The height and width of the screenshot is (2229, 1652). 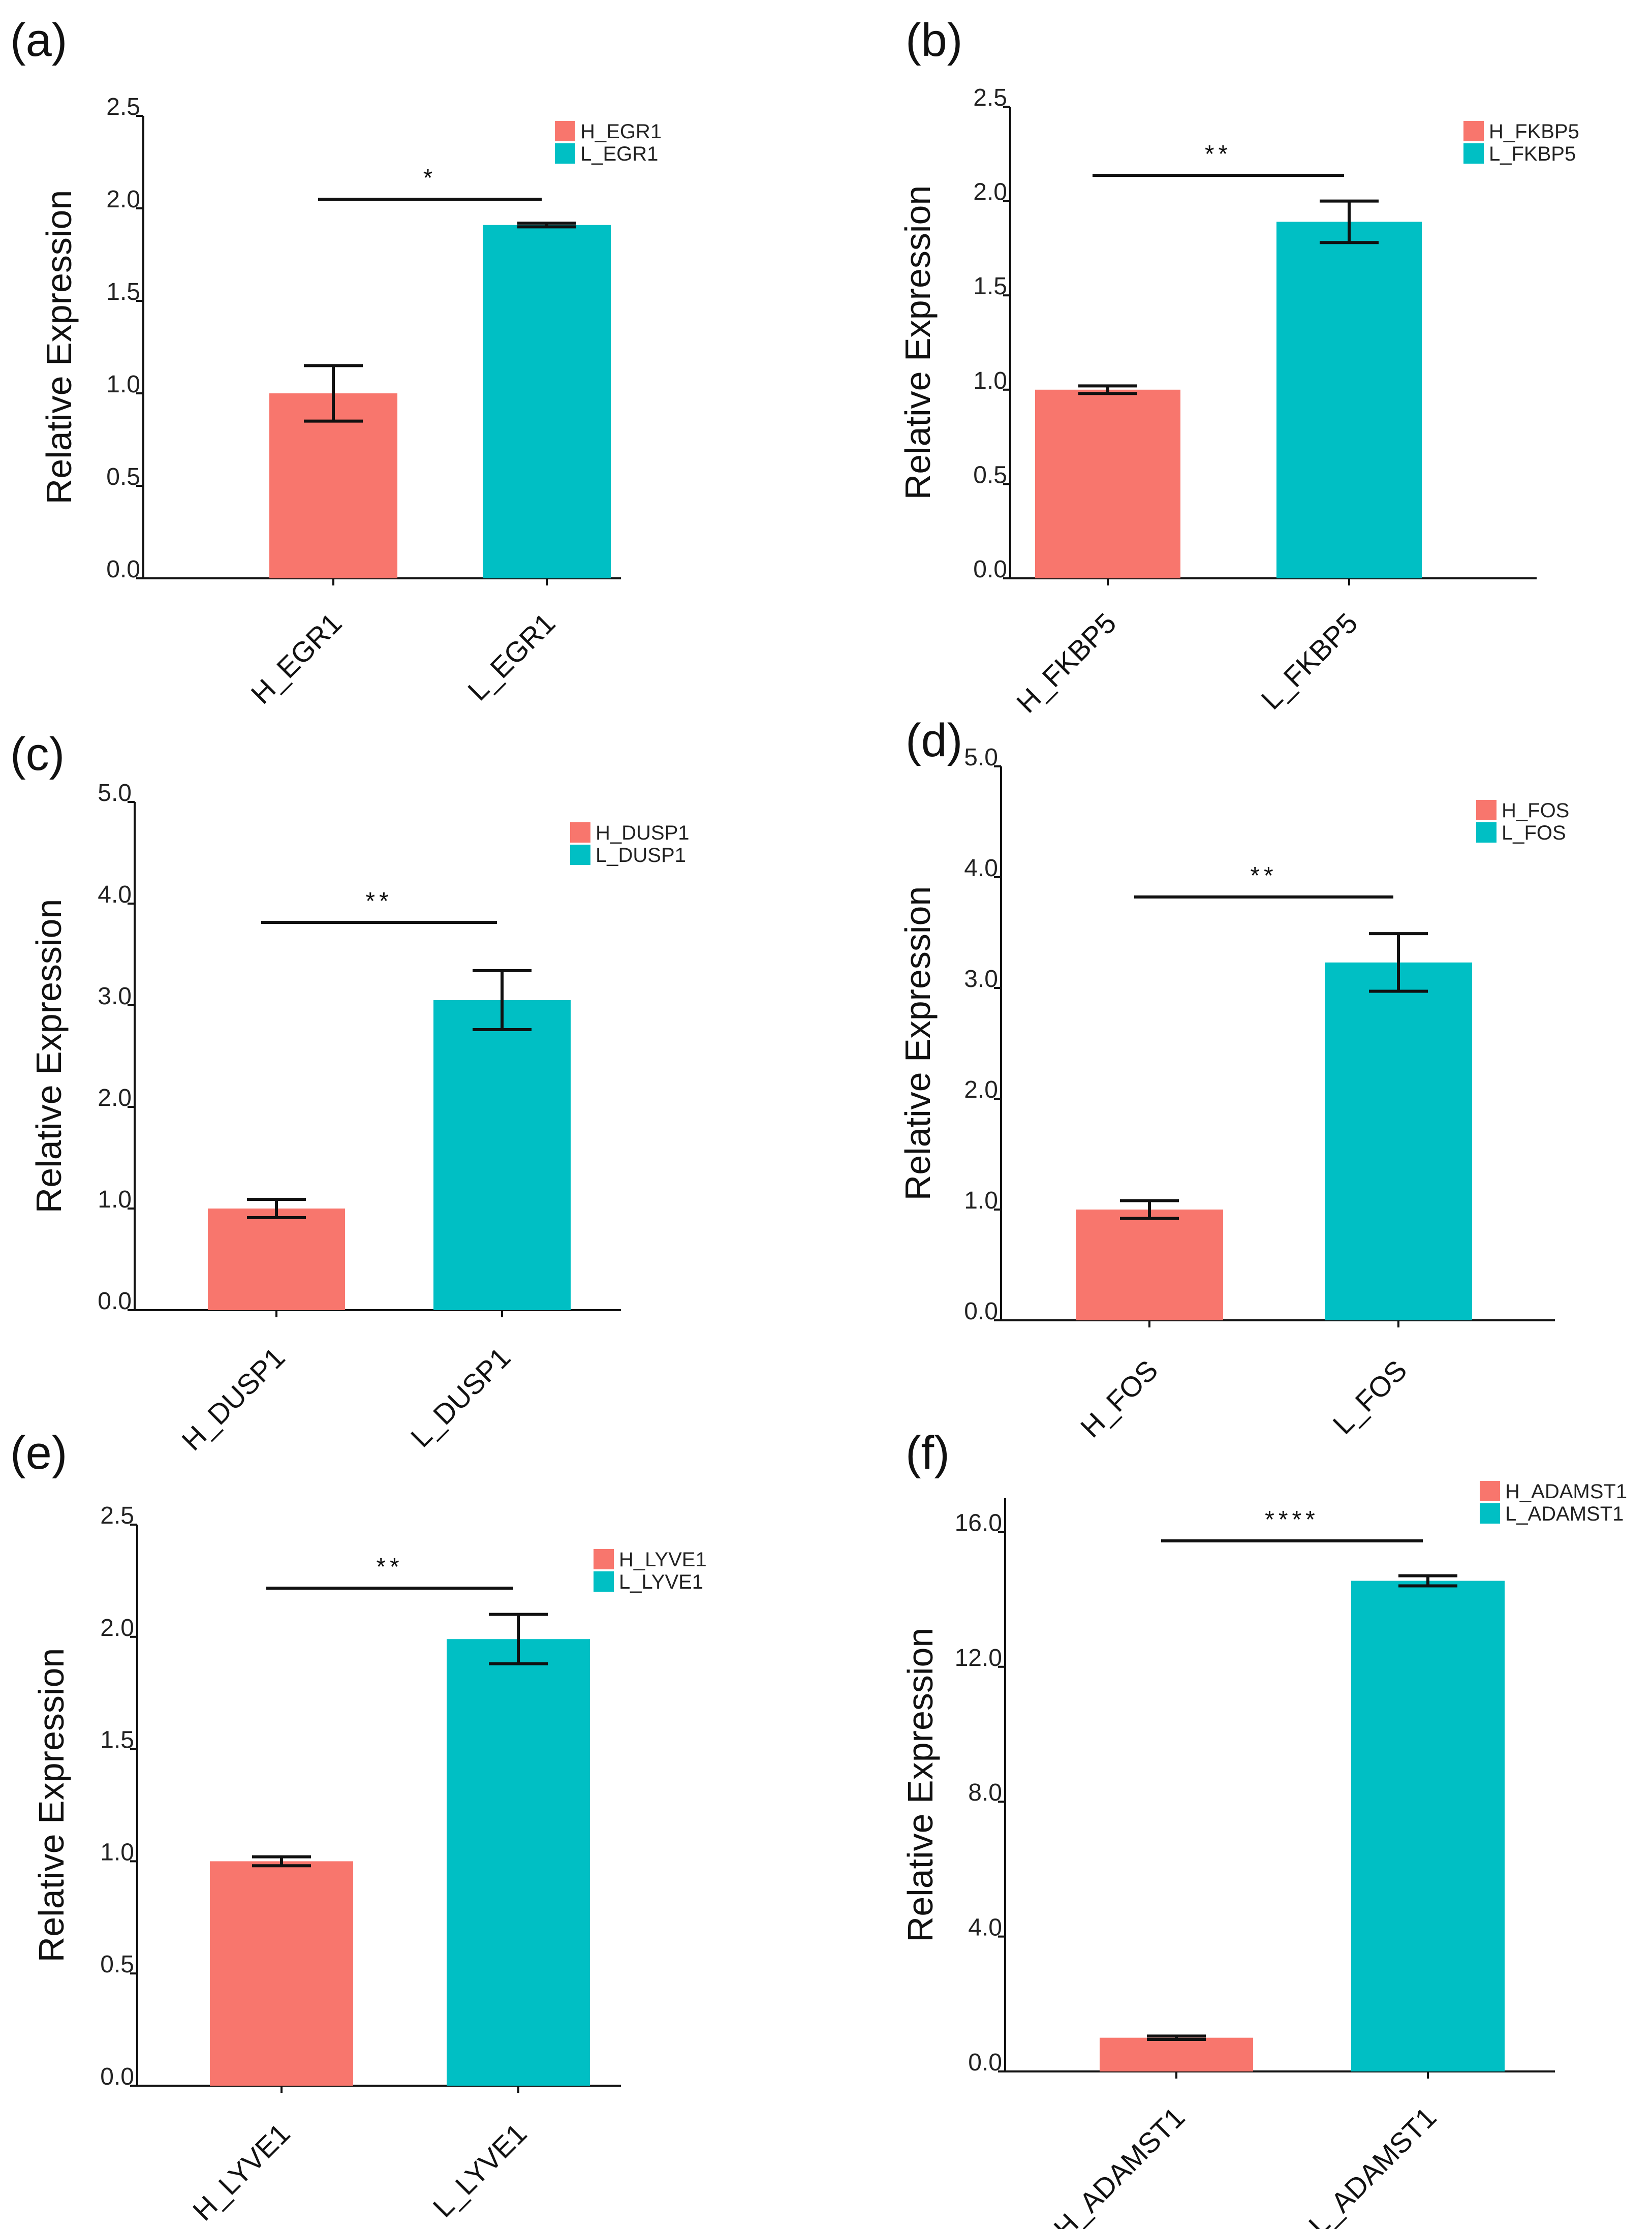 What do you see at coordinates (281, 1861) in the screenshot?
I see `error-bar-H_LYVE1` at bounding box center [281, 1861].